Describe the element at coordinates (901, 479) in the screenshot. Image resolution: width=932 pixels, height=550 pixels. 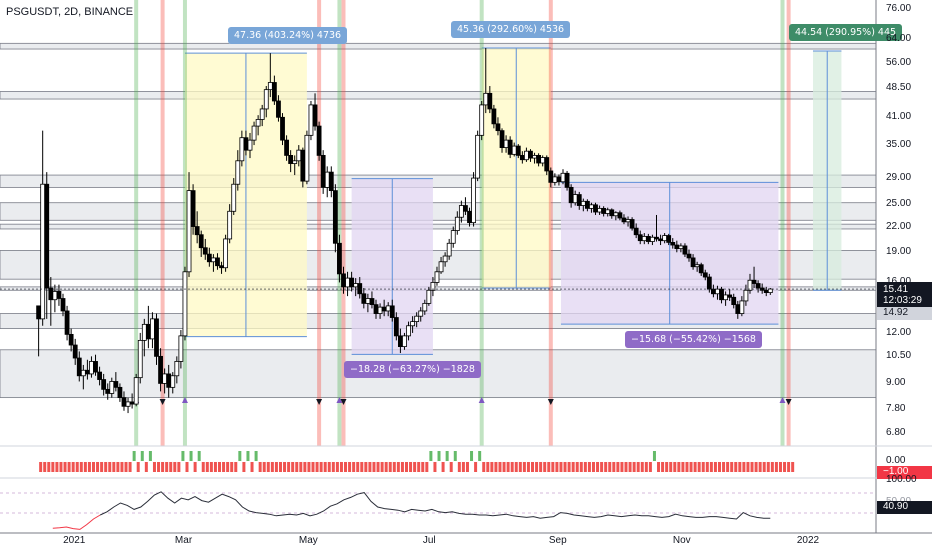
I see `rsi-axis-100: 100.00` at that location.